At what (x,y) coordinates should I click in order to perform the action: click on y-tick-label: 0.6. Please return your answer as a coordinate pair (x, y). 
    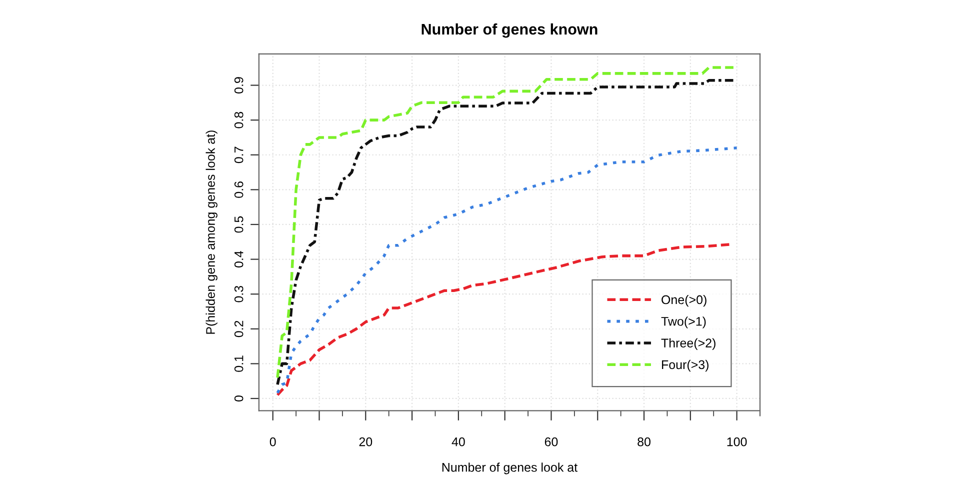
    Looking at the image, I should click on (239, 190).